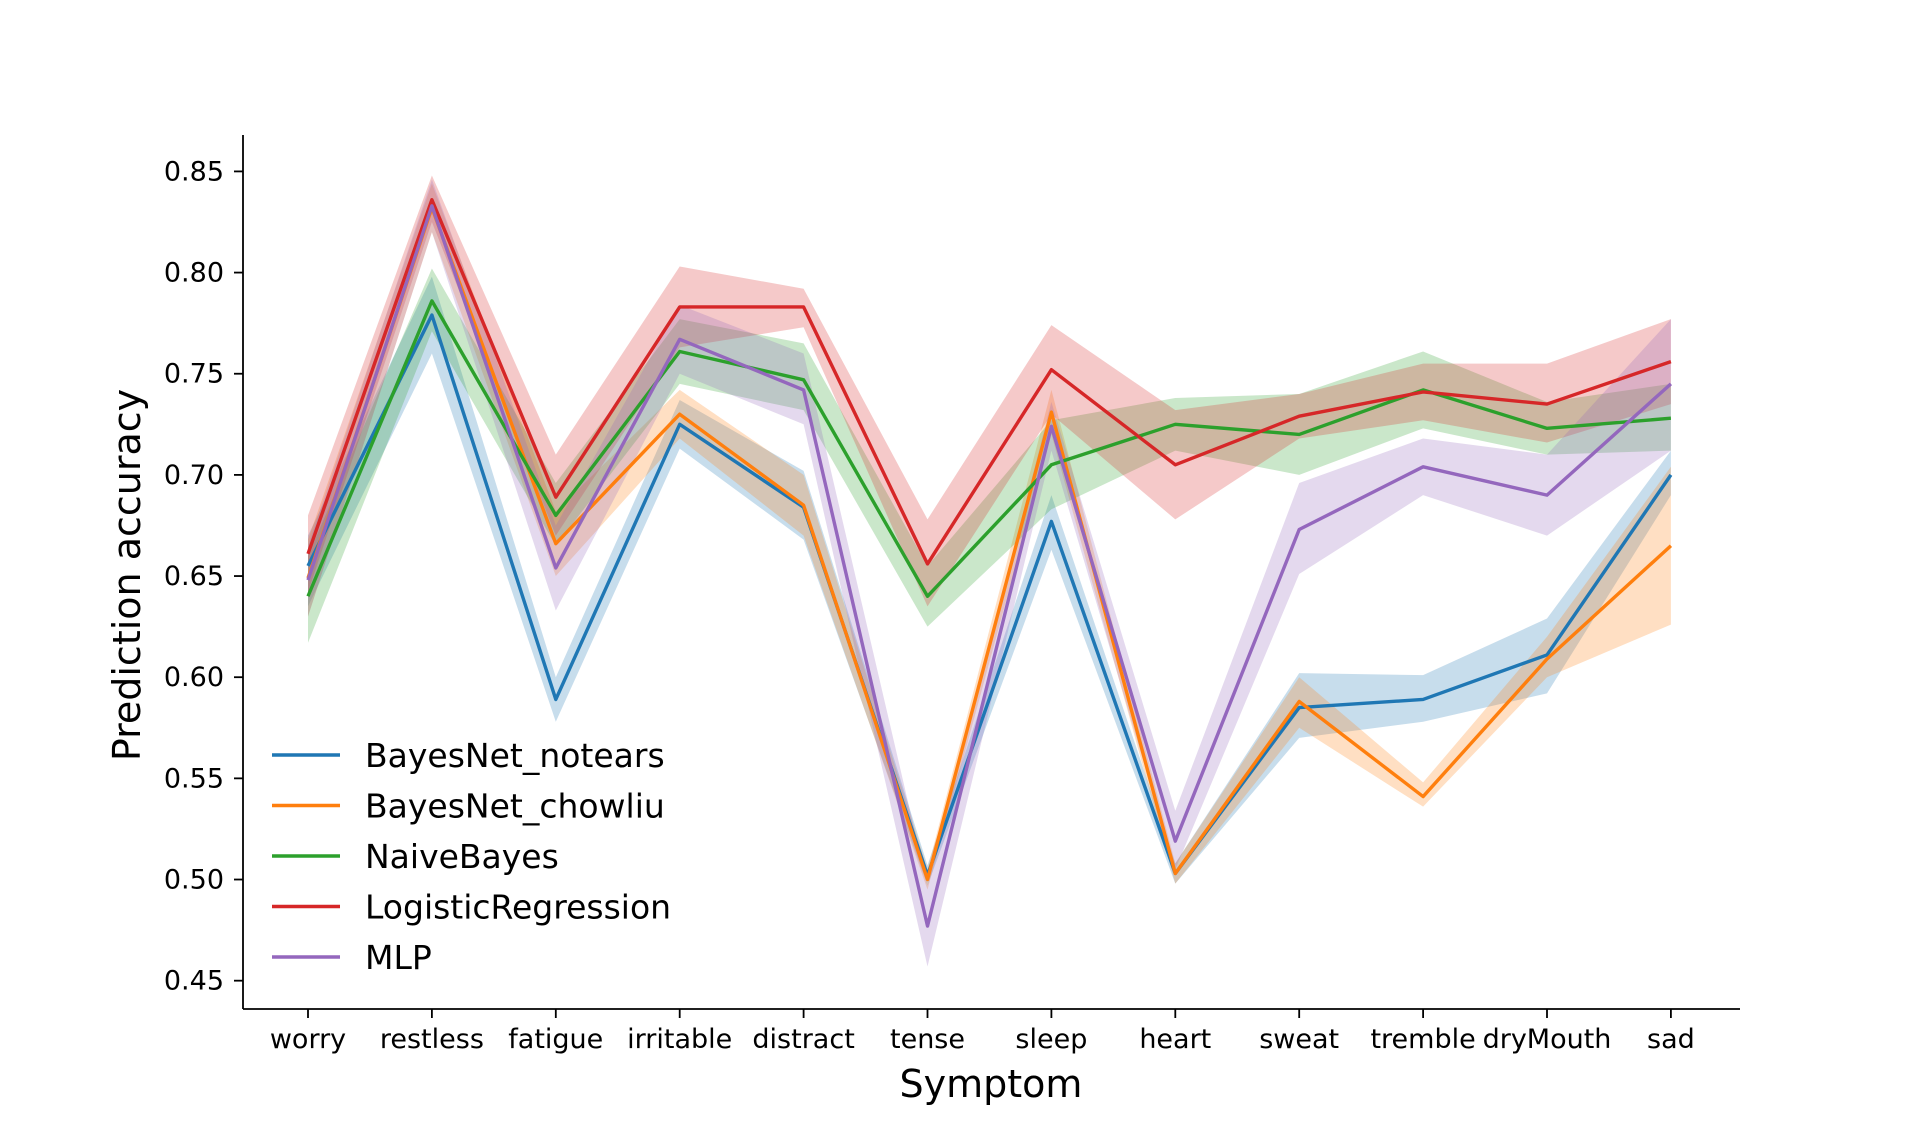  Describe the element at coordinates (308, 1039) in the screenshot. I see `x-tick-label: worry` at that location.